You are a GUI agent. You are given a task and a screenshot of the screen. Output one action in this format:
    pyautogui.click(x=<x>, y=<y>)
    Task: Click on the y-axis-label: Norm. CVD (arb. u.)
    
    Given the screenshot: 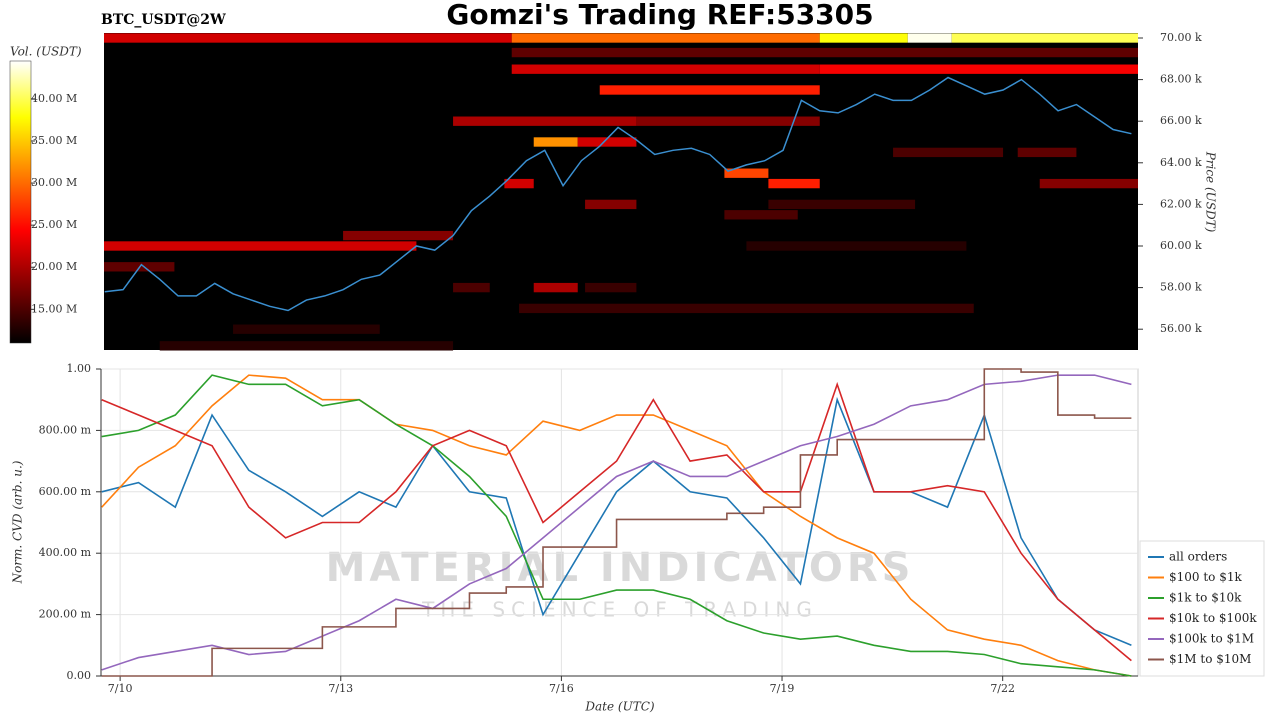 What is the action you would take?
    pyautogui.click(x=18, y=522)
    